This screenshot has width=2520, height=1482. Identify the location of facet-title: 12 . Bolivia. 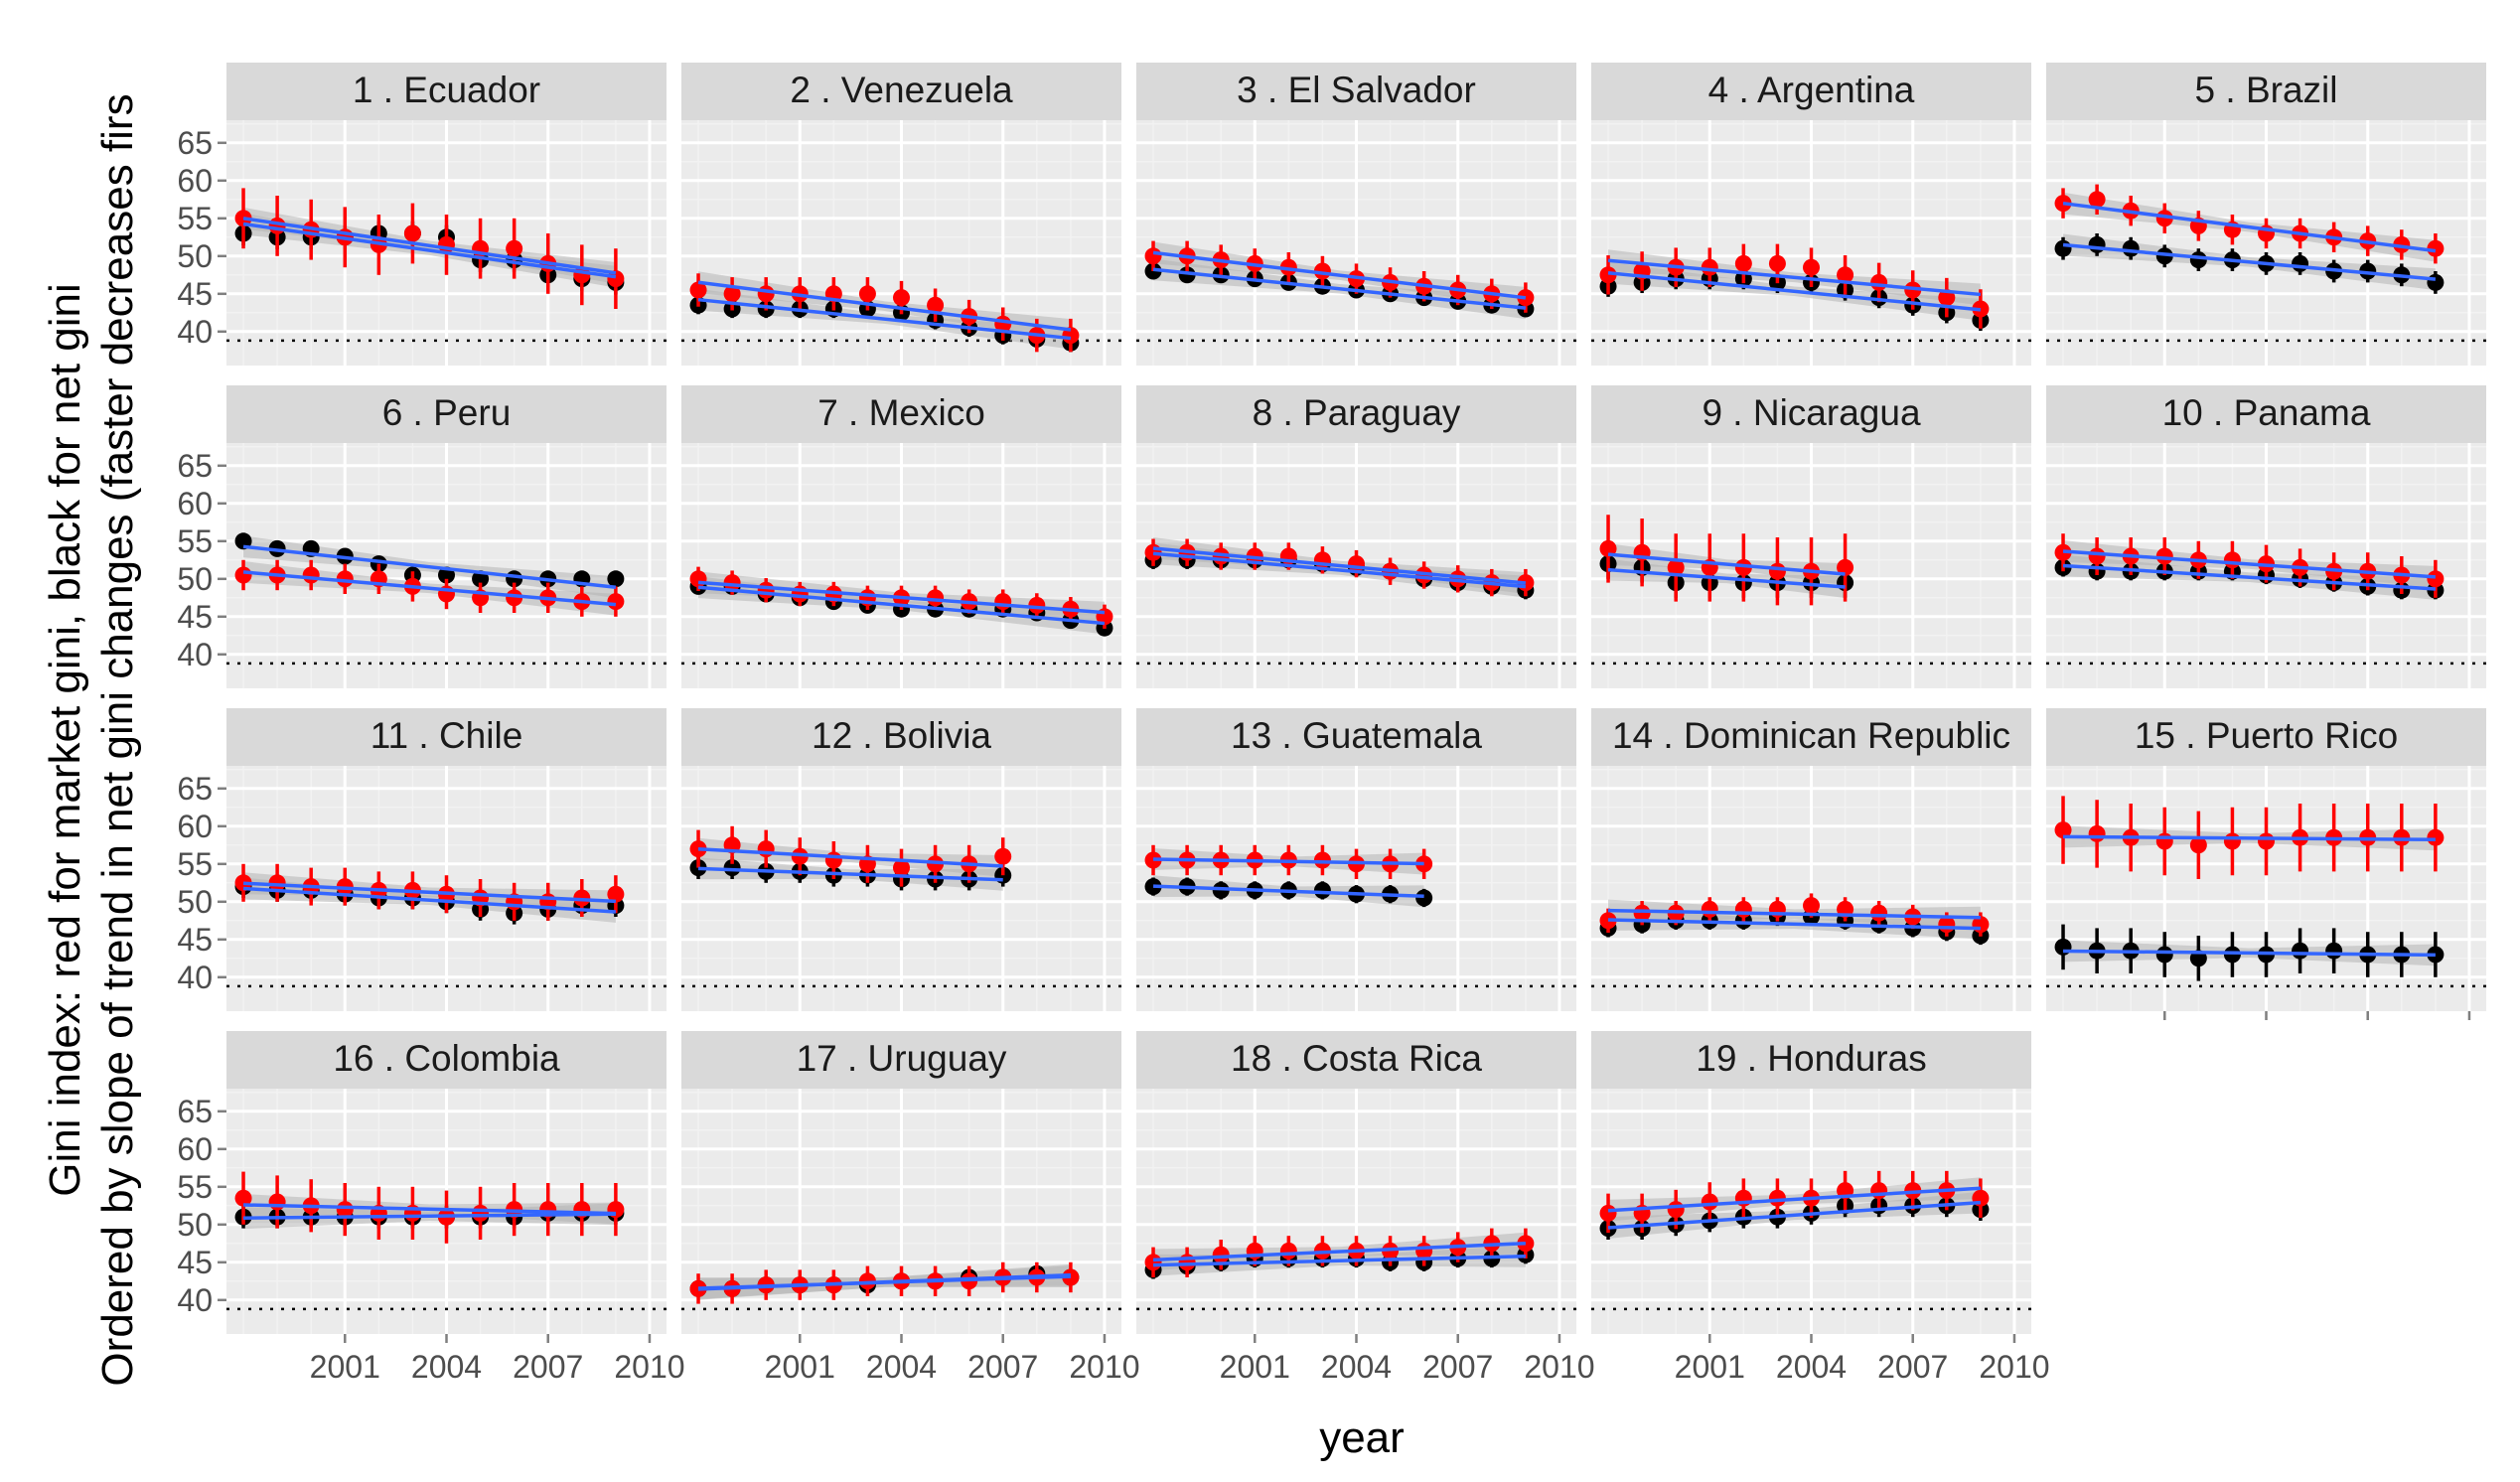
(901, 735).